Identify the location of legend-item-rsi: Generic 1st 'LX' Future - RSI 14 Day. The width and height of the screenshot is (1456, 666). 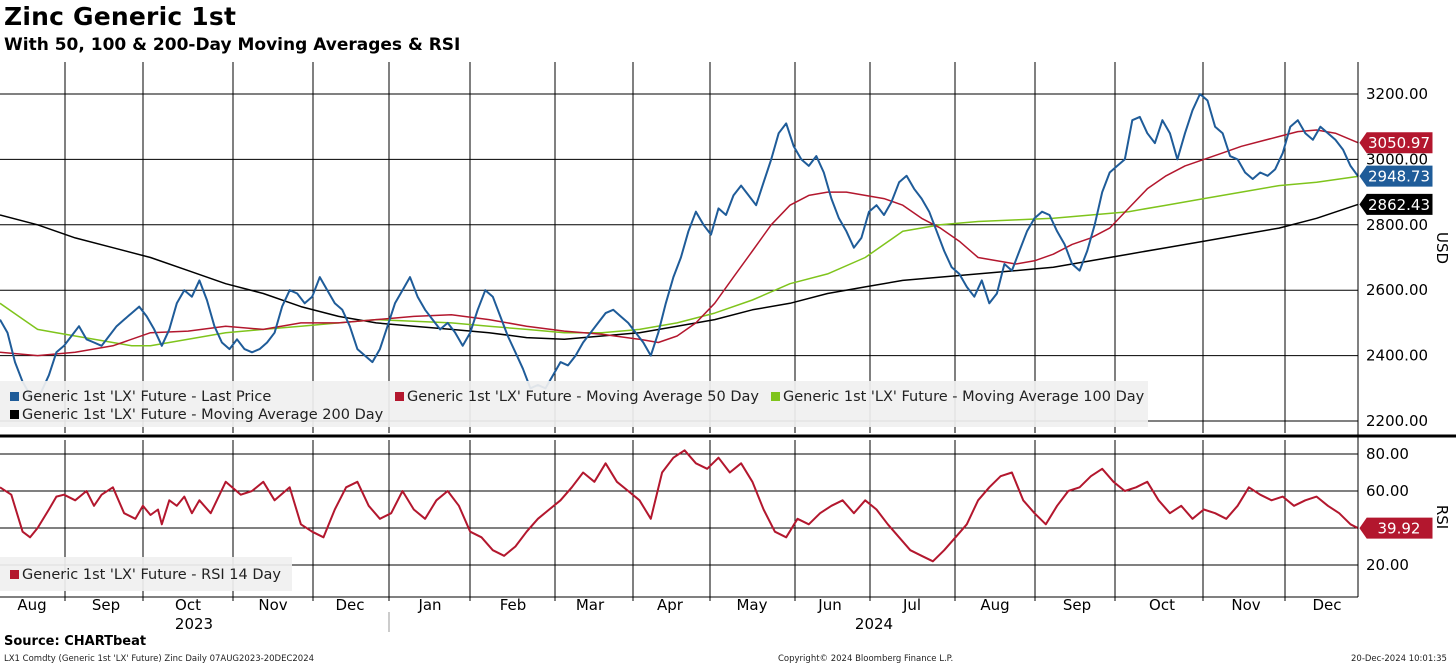
(145, 575).